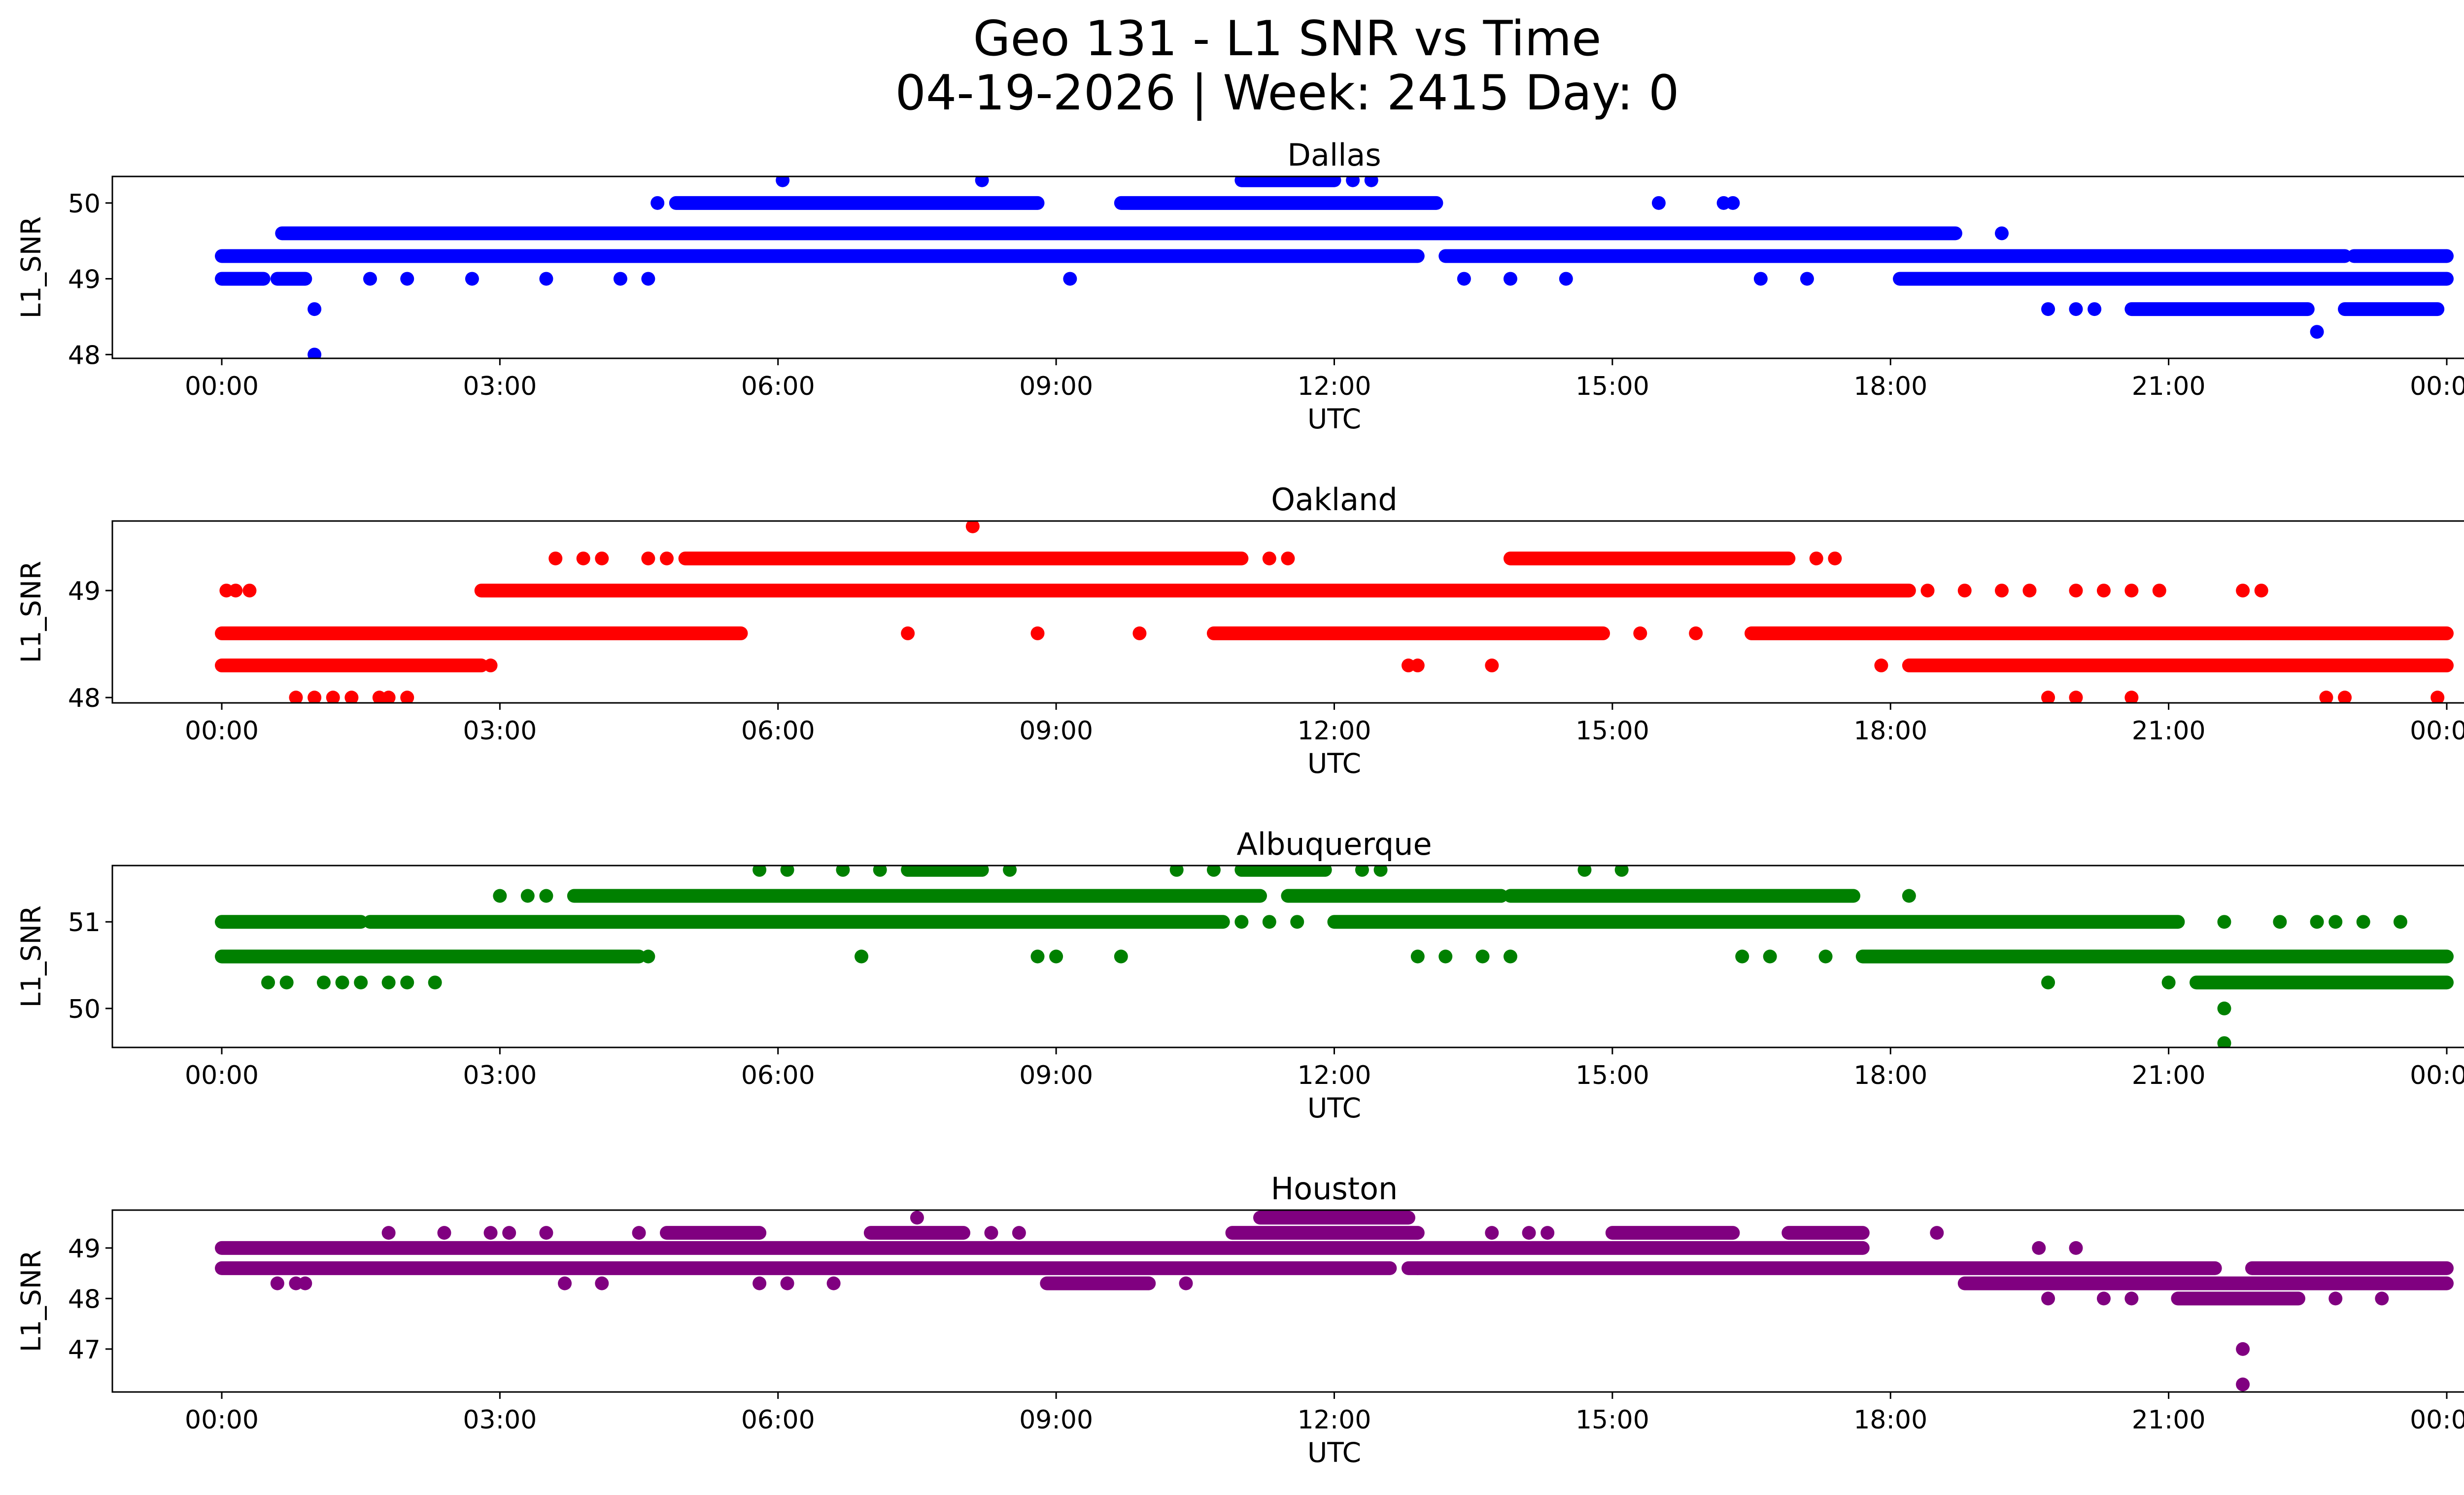 This screenshot has height=1495, width=2464. I want to click on panel-title: Albuquerque, so click(1334, 844).